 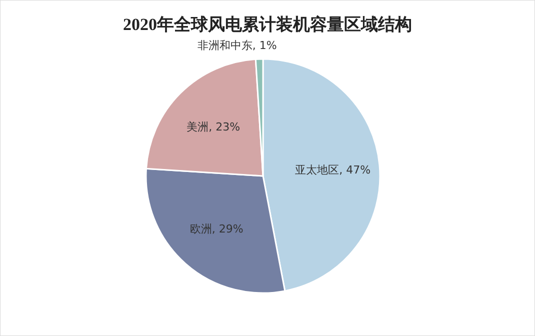 What do you see at coordinates (333, 169) in the screenshot?
I see `slice-label: 亚太地区, 47%` at bounding box center [333, 169].